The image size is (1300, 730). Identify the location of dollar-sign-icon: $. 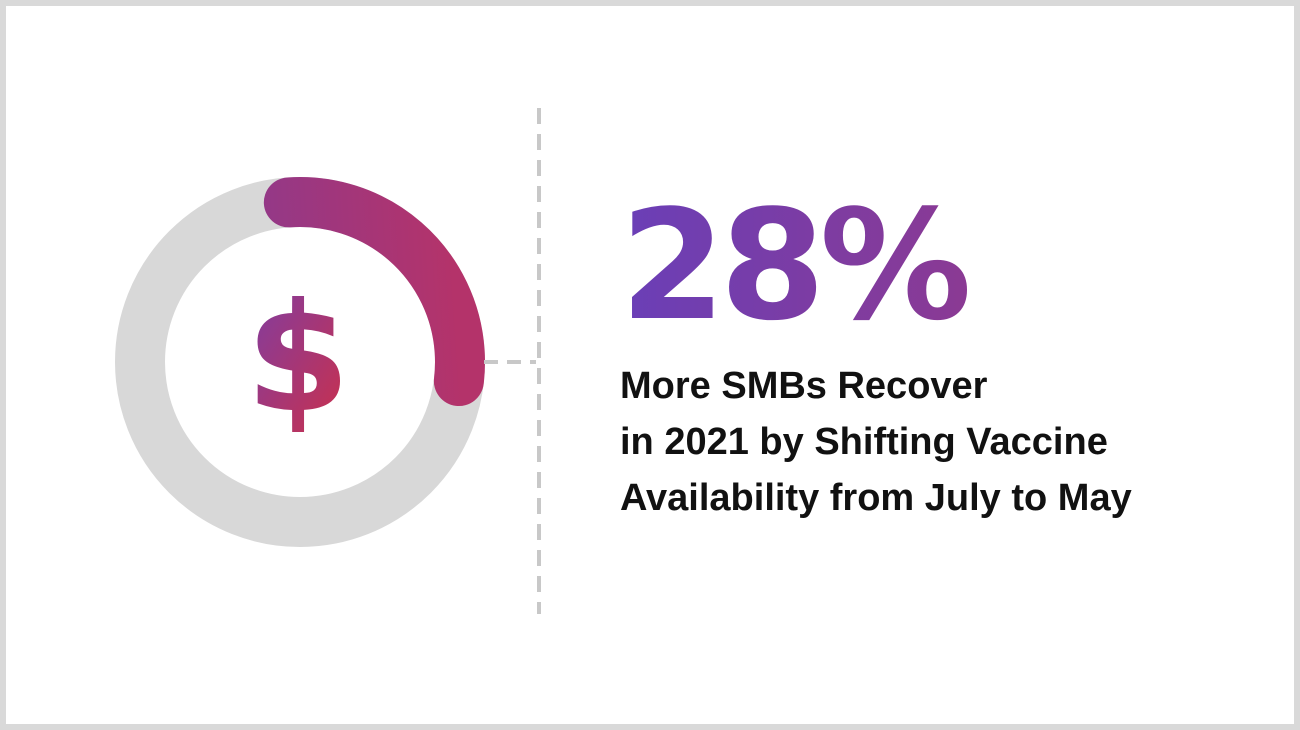
(298, 359).